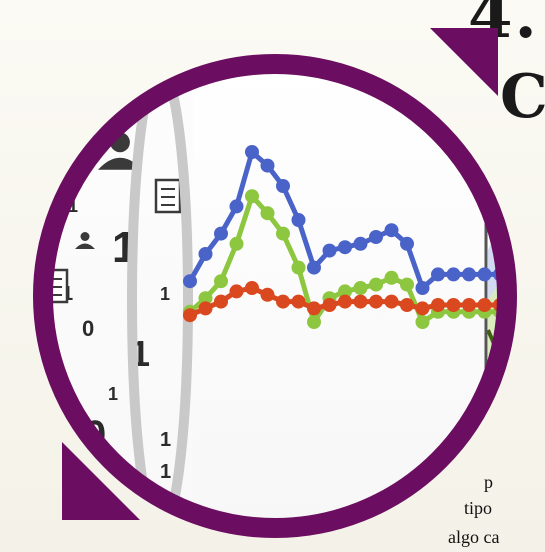  Describe the element at coordinates (85, 240) in the screenshot. I see `user-icon` at that location.